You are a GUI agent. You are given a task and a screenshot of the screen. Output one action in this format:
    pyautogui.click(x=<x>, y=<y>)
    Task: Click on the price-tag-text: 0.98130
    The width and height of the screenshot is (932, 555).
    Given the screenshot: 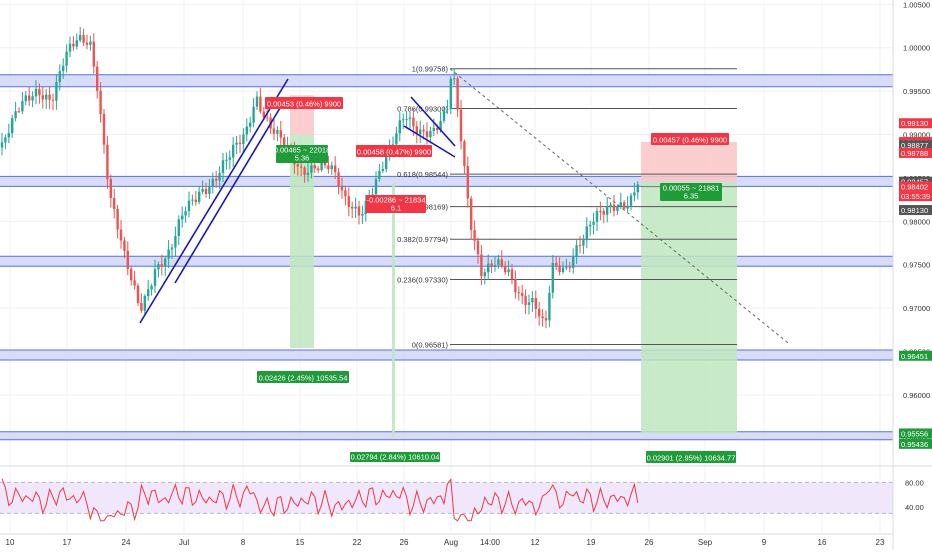 What is the action you would take?
    pyautogui.click(x=914, y=210)
    